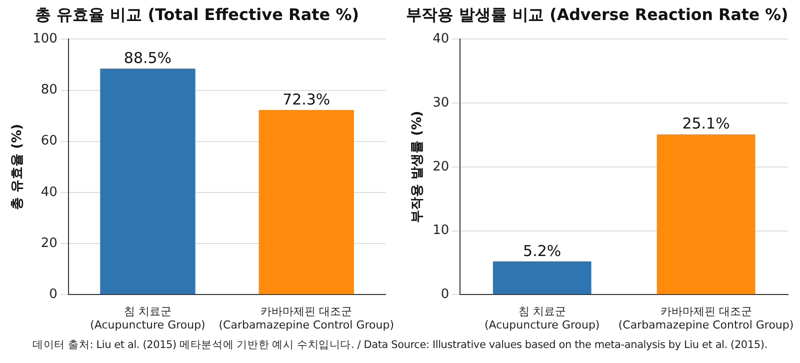 The height and width of the screenshot is (363, 800). Describe the element at coordinates (45, 39) in the screenshot. I see `y-tick-label: 100` at that location.